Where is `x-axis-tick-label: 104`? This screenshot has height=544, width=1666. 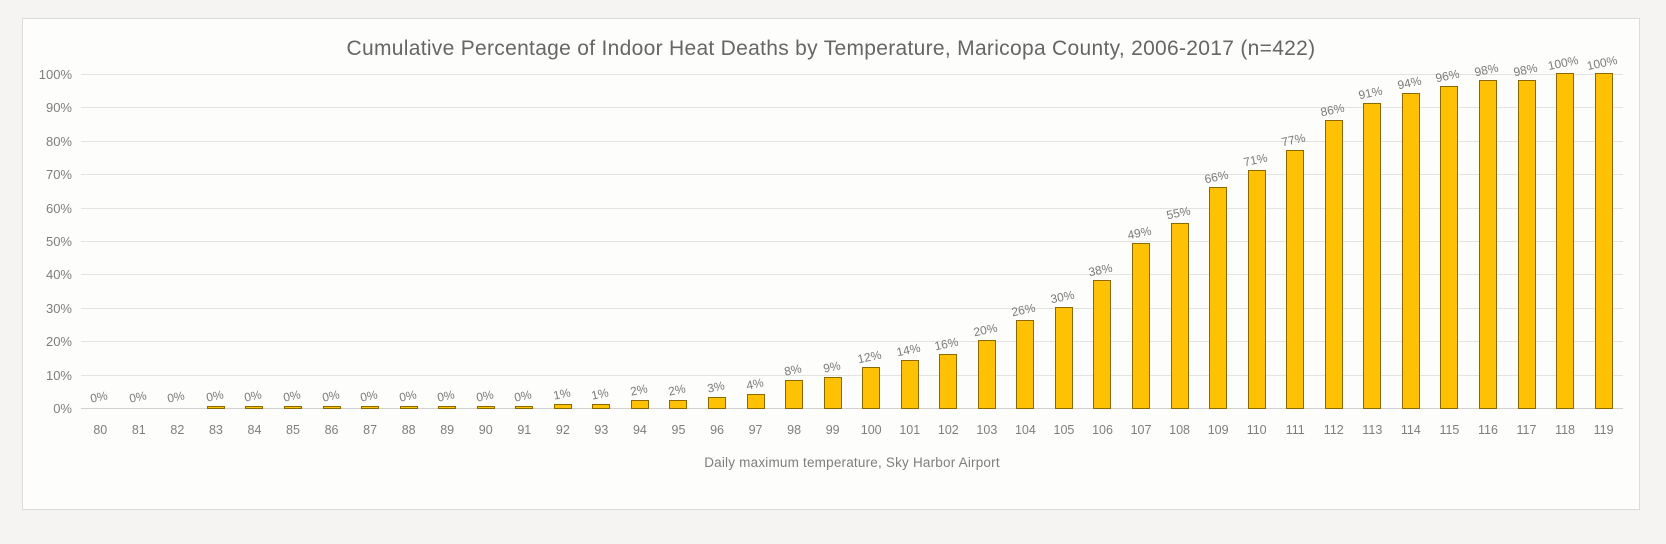
x-axis-tick-label: 104 is located at coordinates (1025, 430).